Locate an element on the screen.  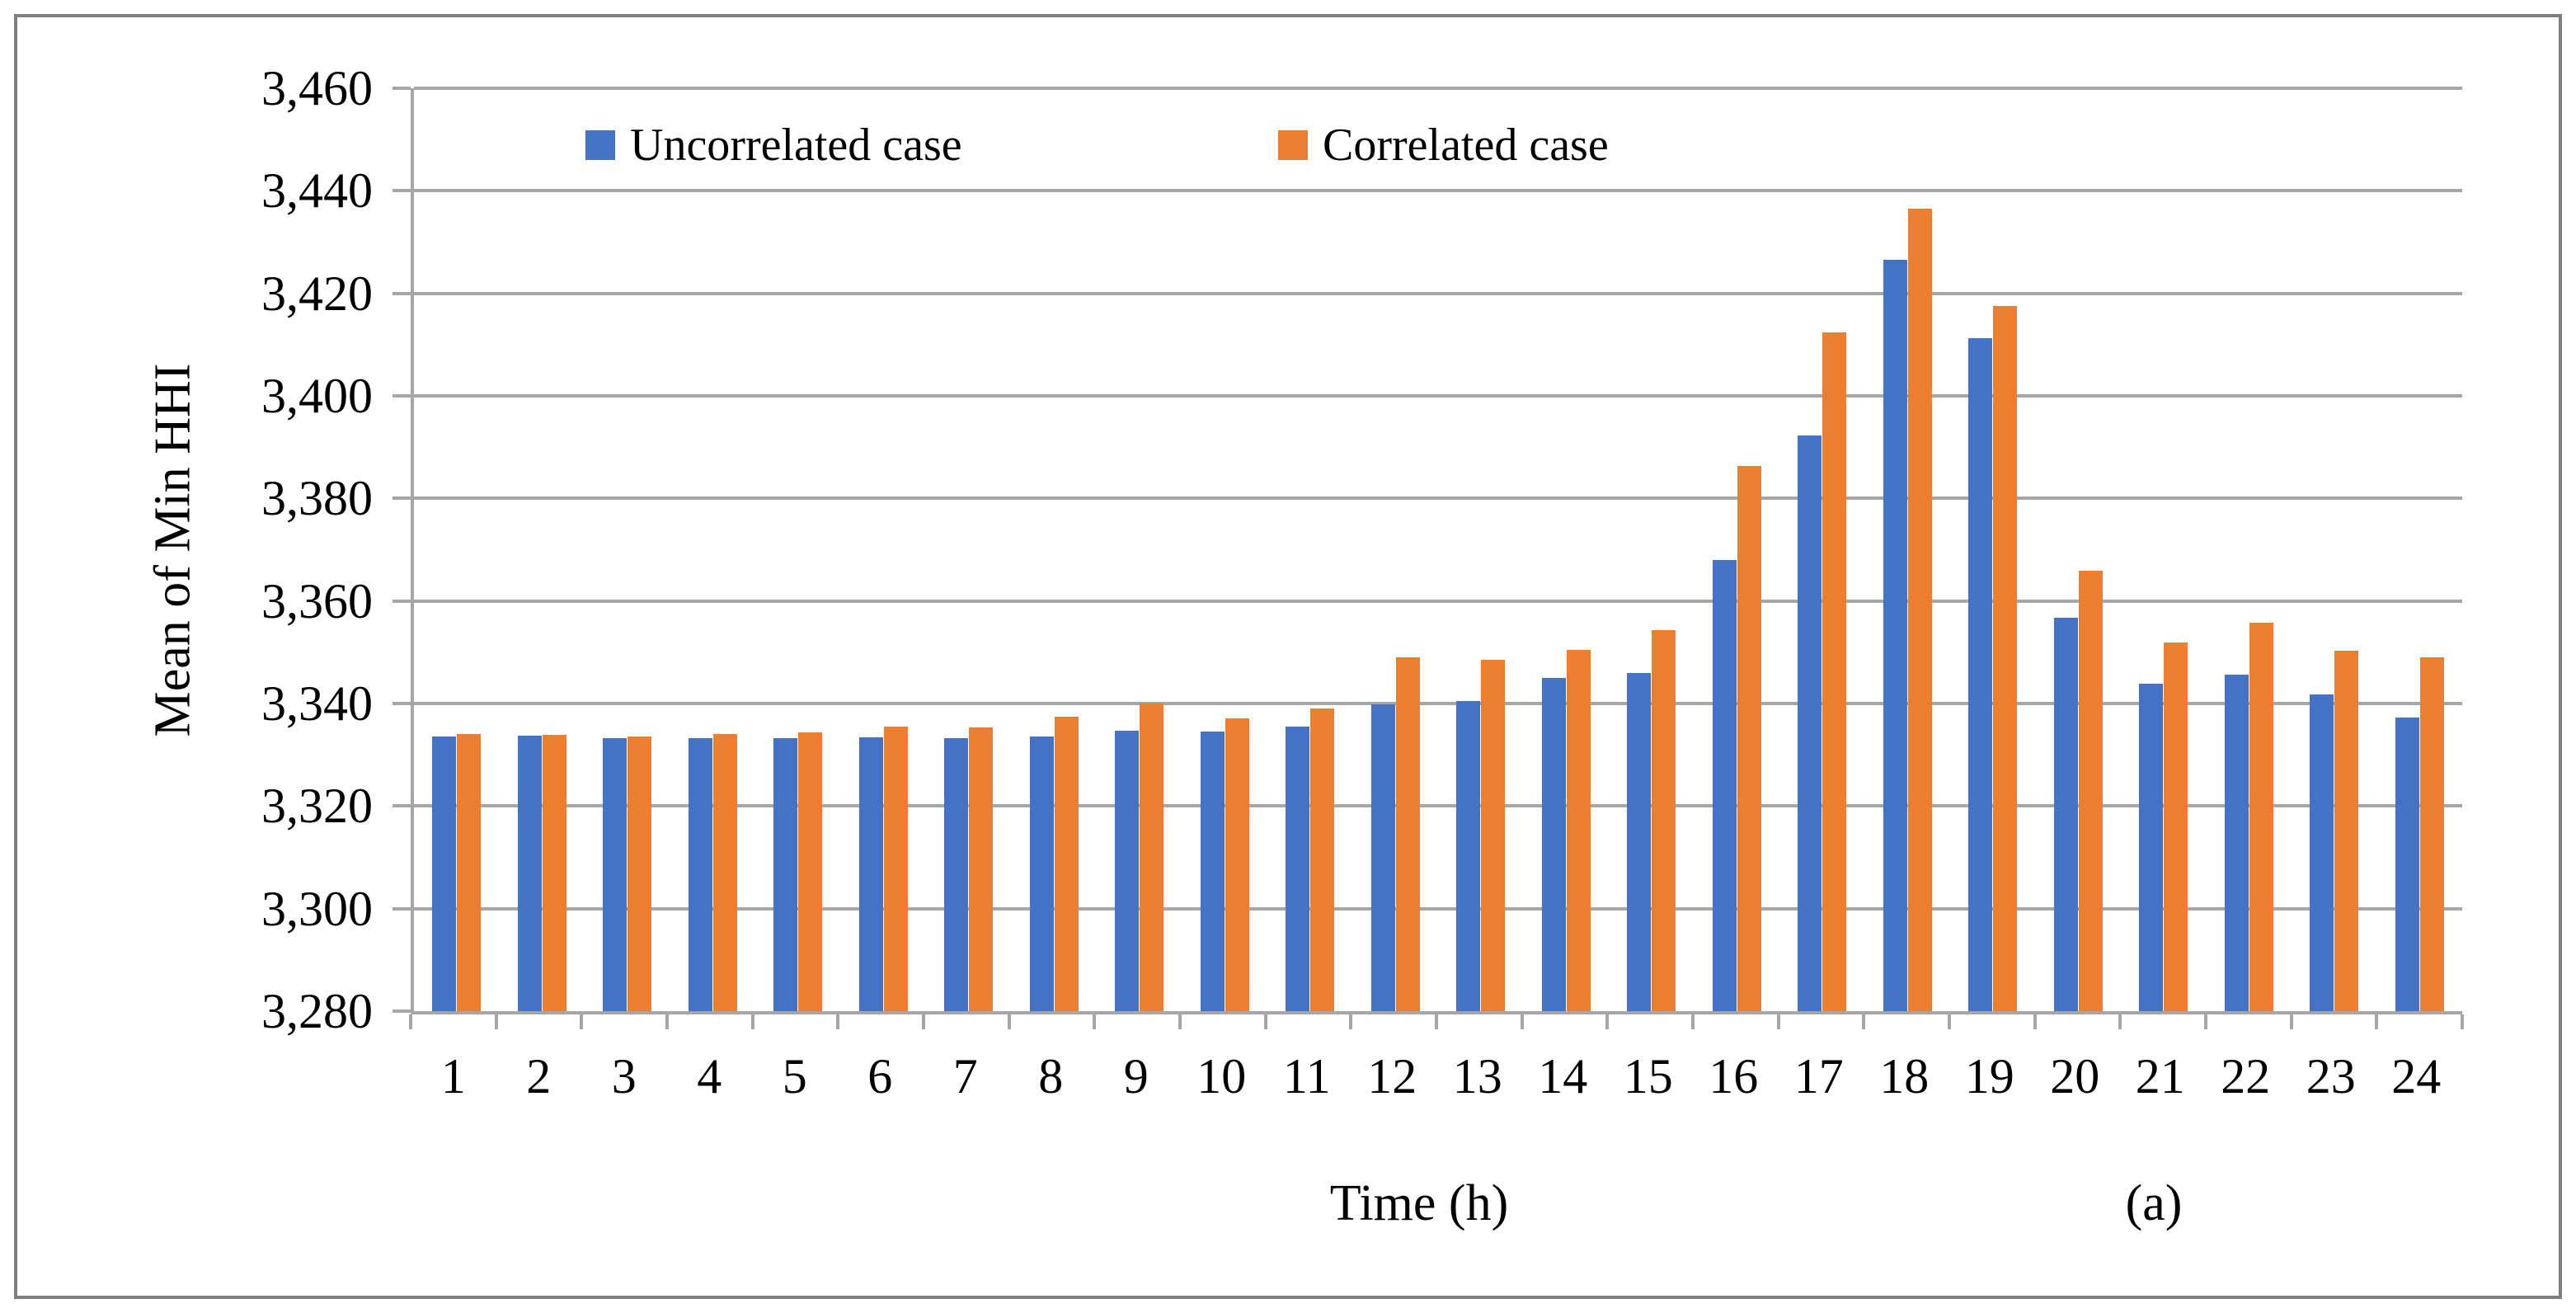
subfigure-annotation: (a) is located at coordinates (2154, 1203).